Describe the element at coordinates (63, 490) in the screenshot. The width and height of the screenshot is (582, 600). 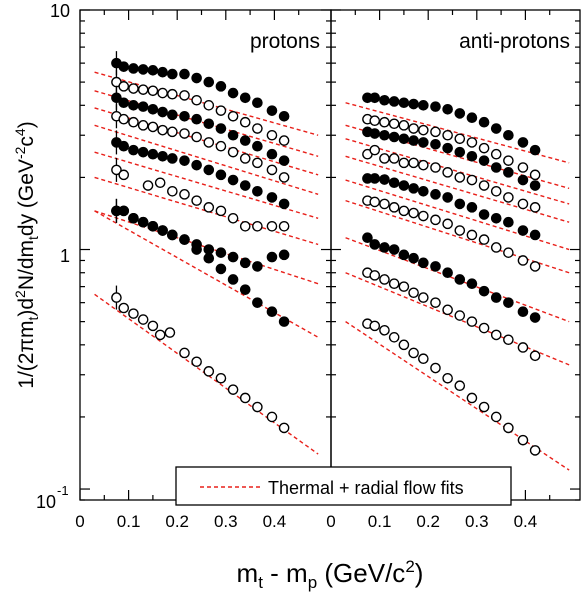
I see `y-tick-label-0.1-exponent: -1` at that location.